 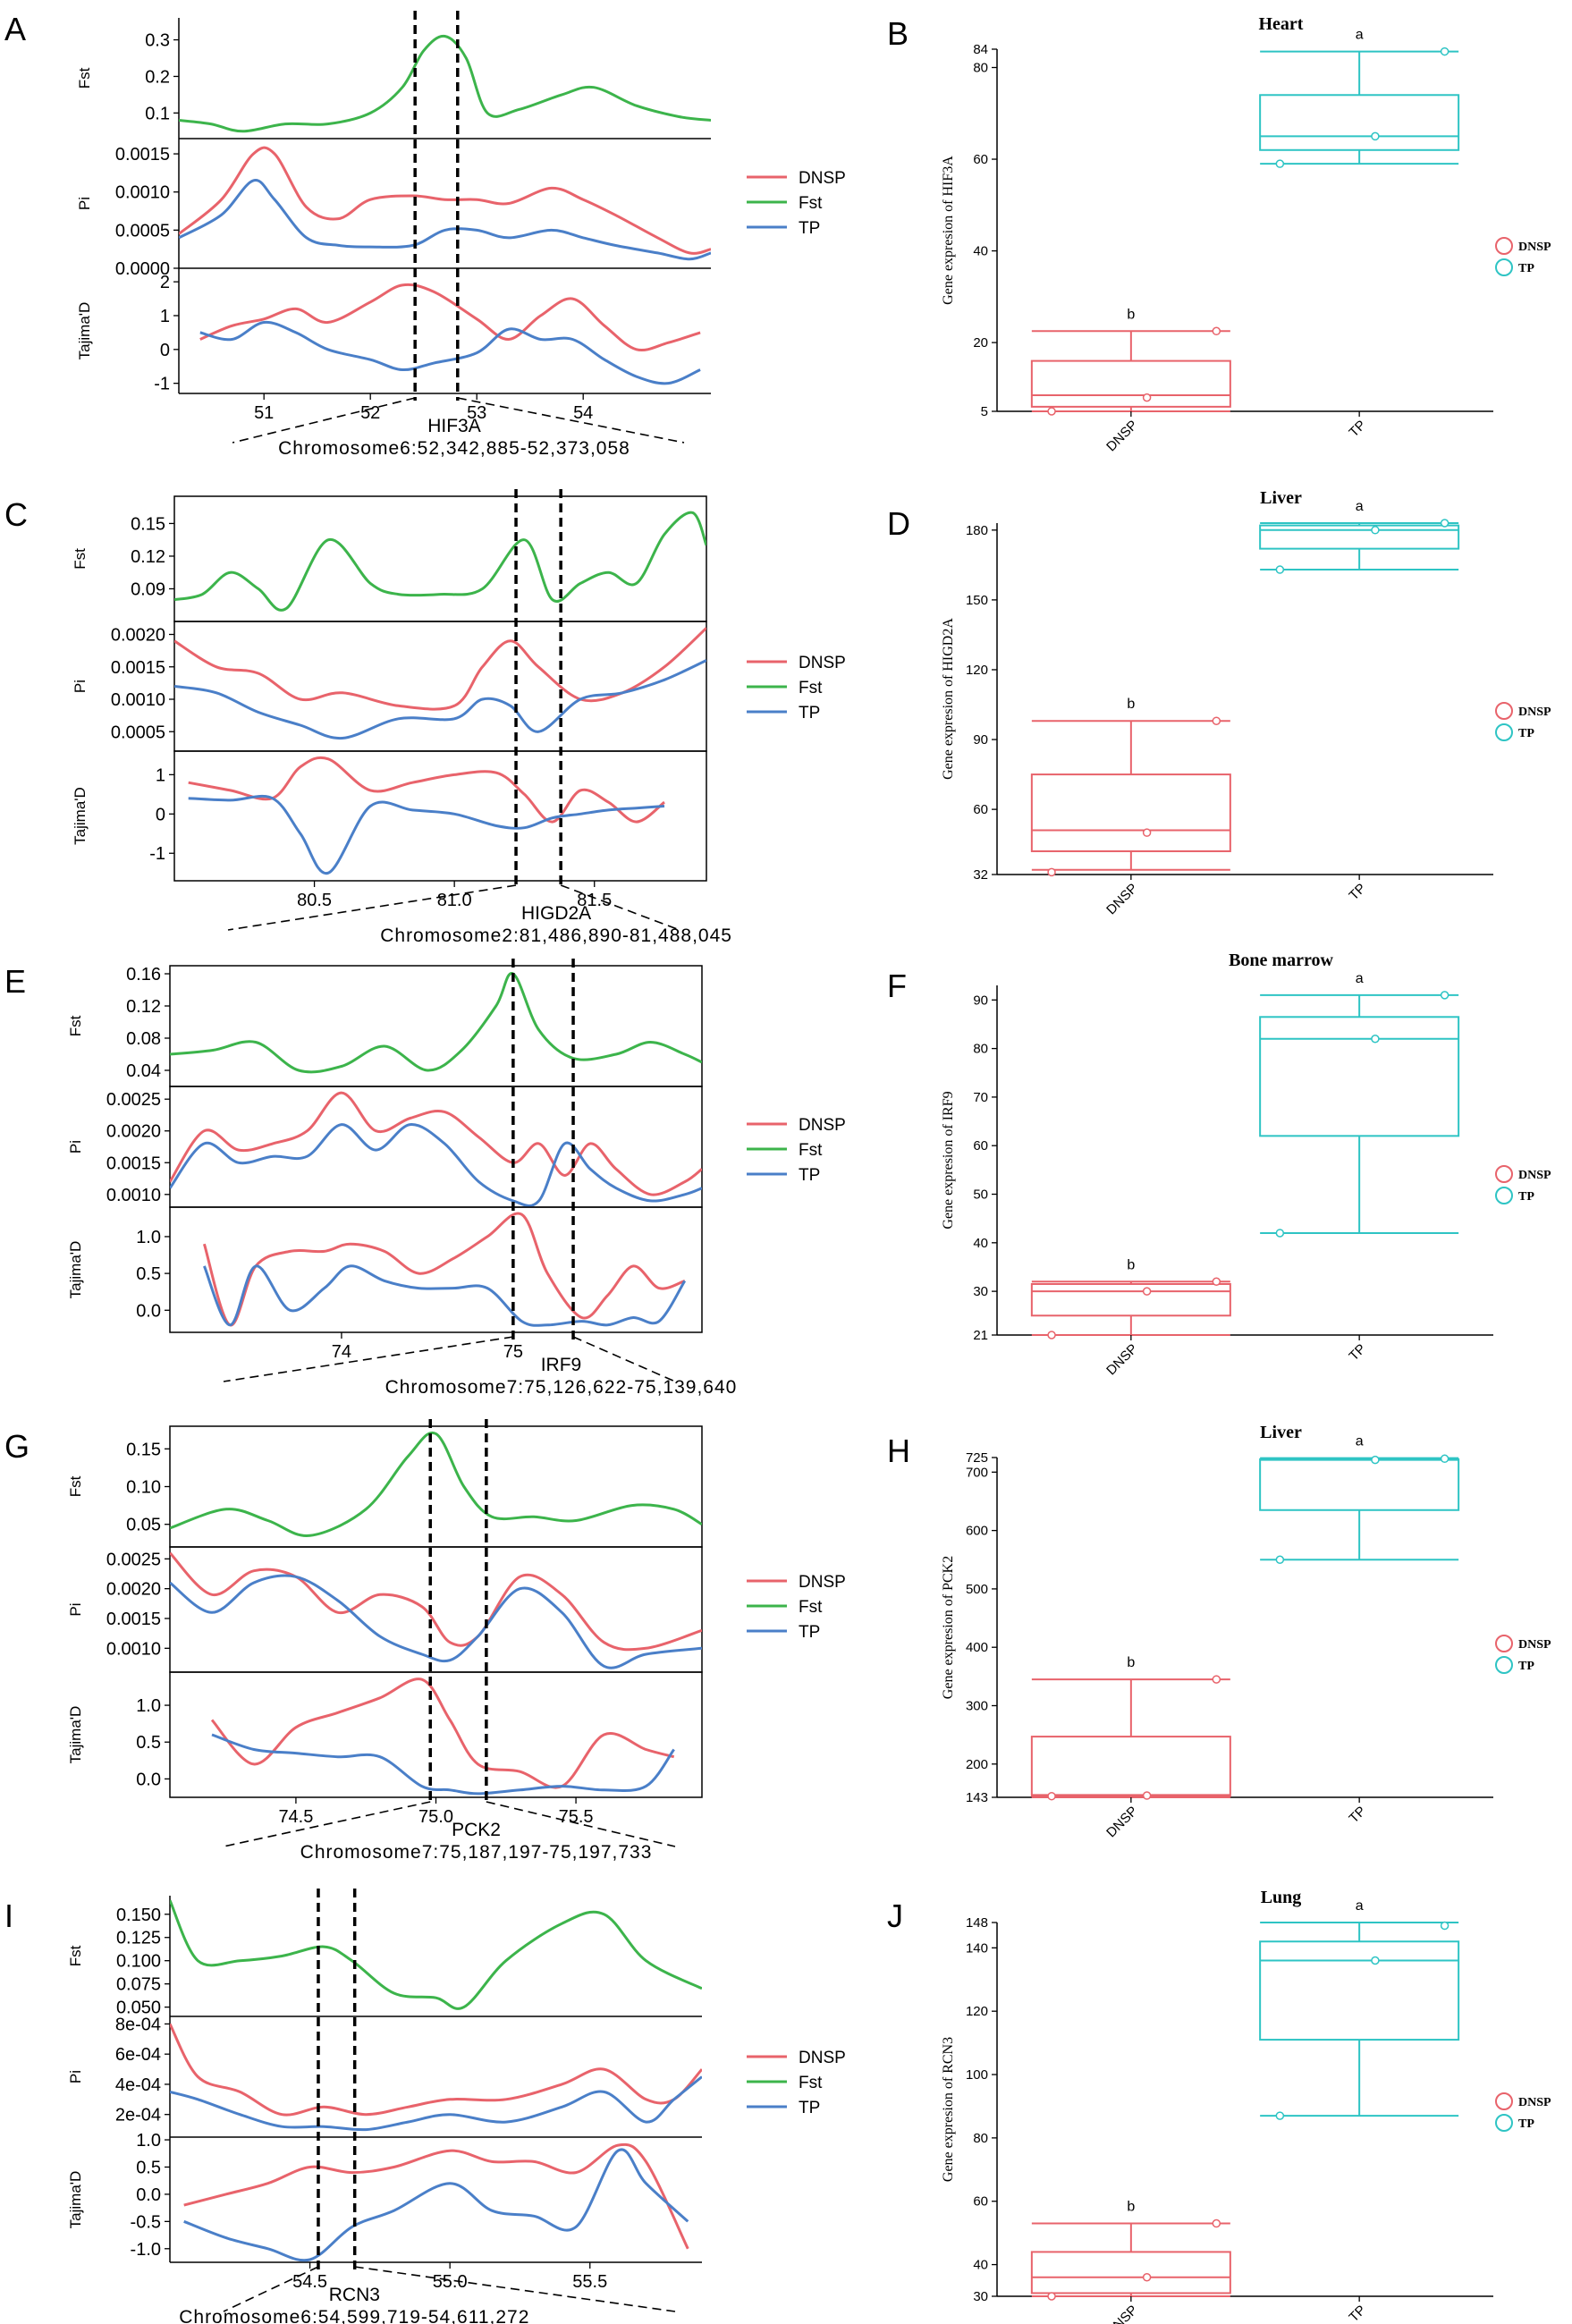 What do you see at coordinates (981, 68) in the screenshot?
I see `y-tick-label: 80` at bounding box center [981, 68].